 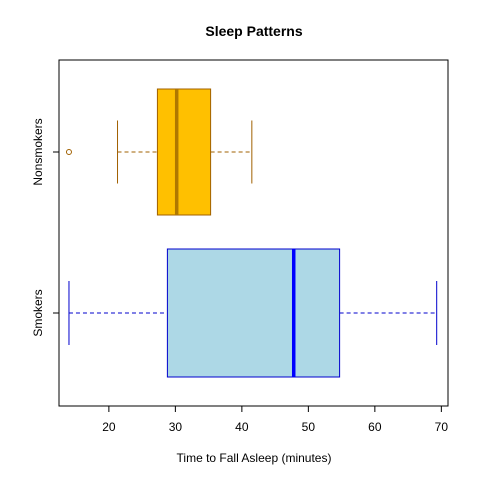 I want to click on x-tick-label: 40, so click(x=242, y=427).